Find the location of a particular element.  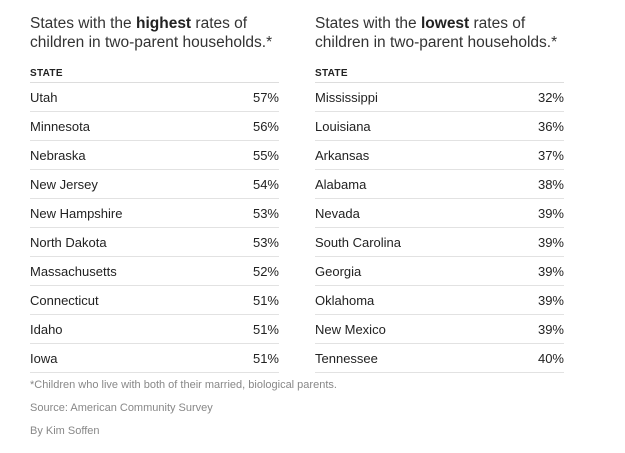

table-row: Arkansas 37% is located at coordinates (439, 155).